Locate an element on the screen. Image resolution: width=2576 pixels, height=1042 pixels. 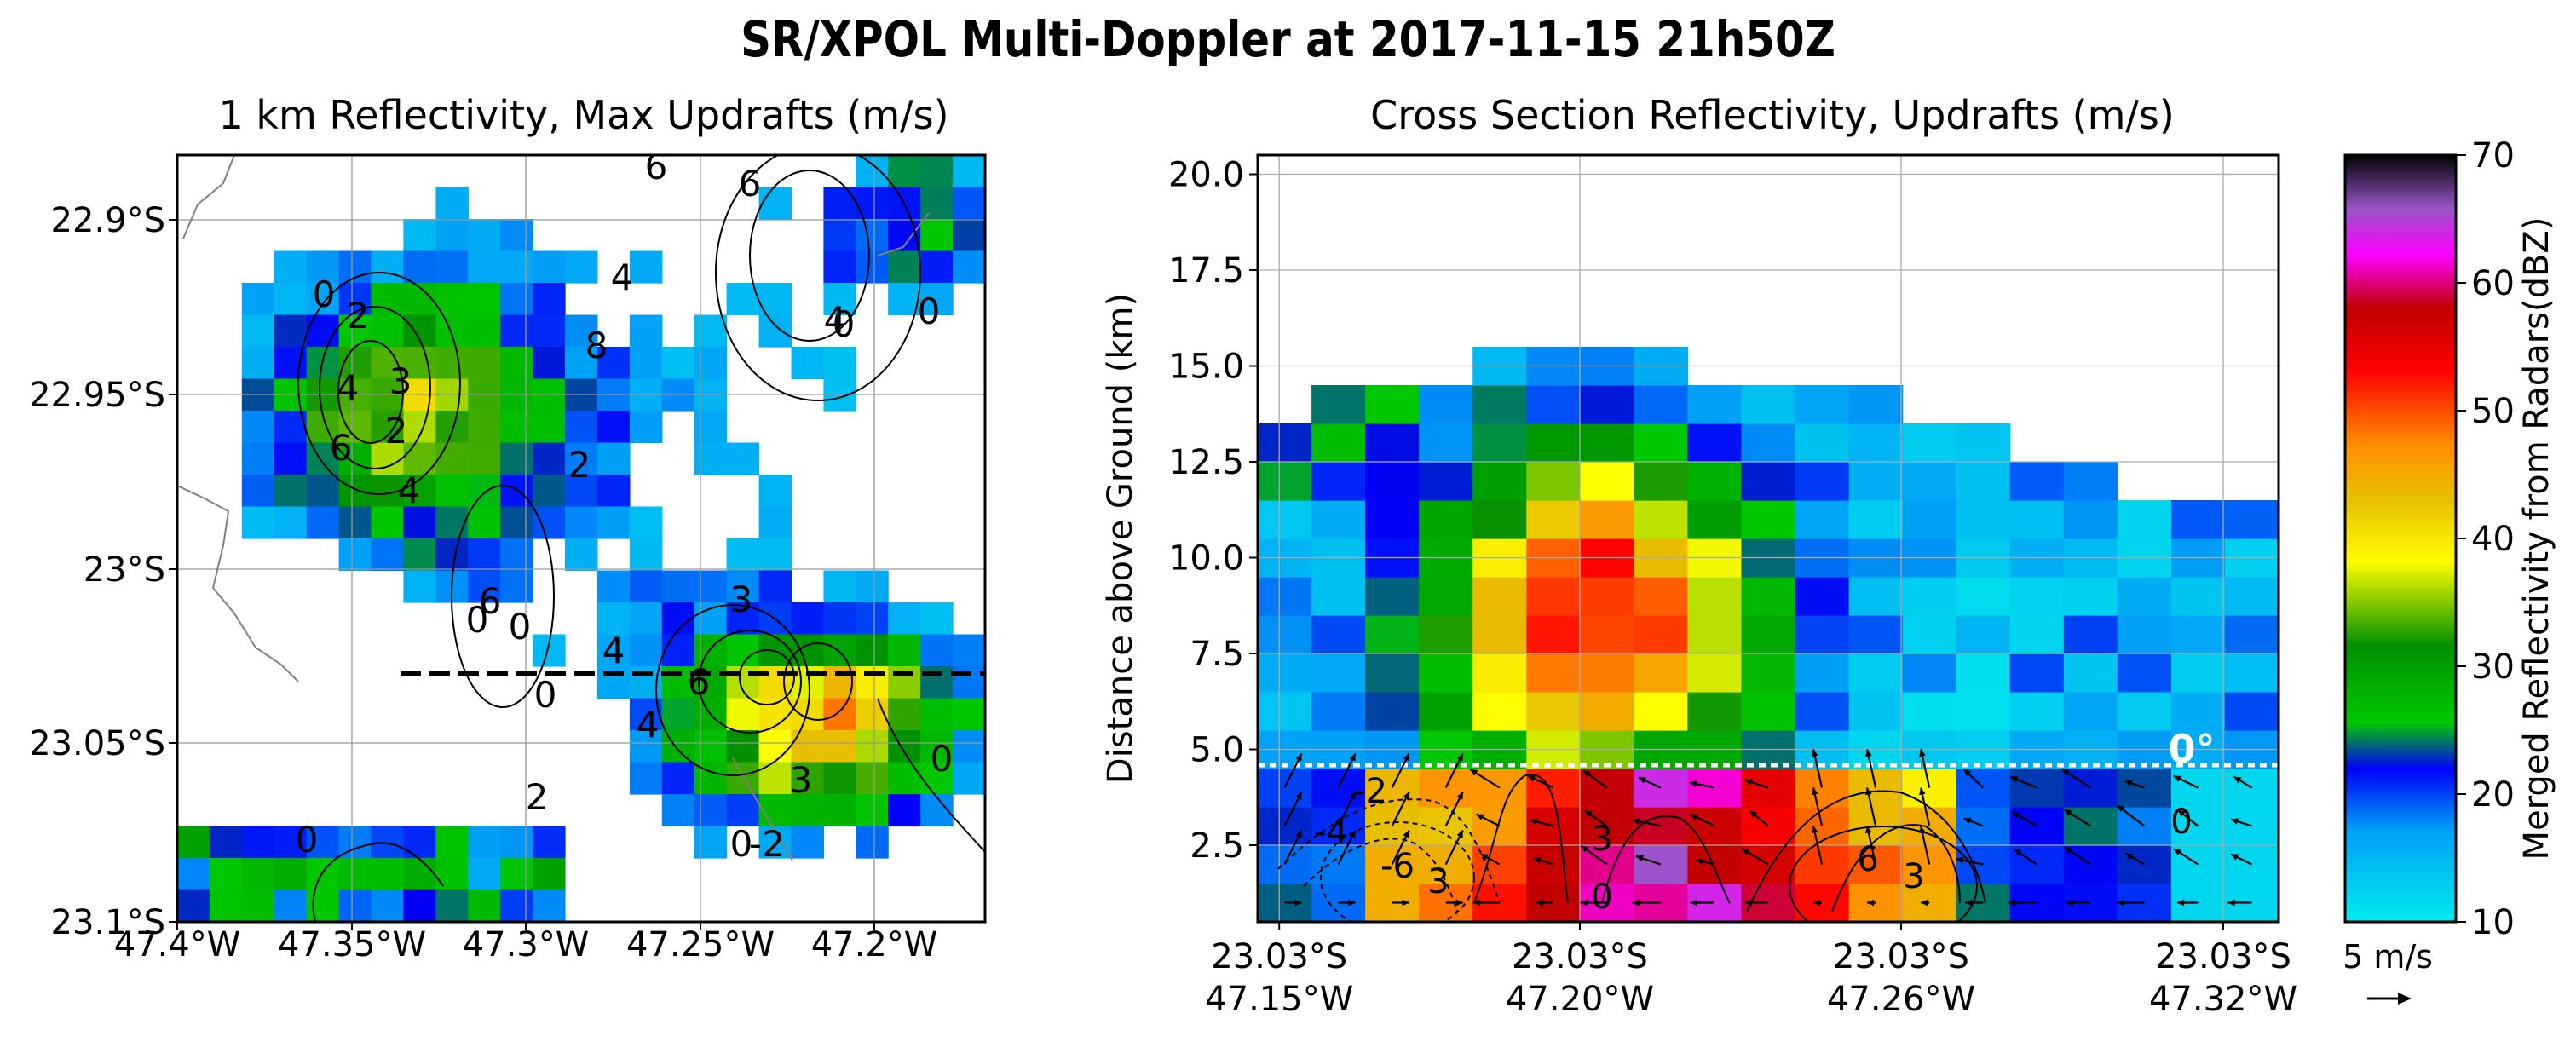
right-x-tick-label-lon: 47.20°W is located at coordinates (1580, 999).